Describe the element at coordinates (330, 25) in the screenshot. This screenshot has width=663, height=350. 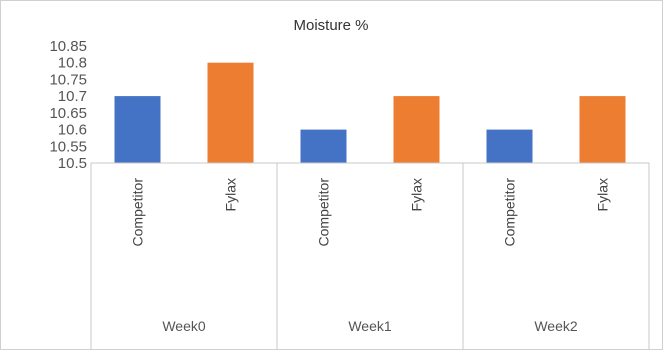
I see `chart-title: Moisture %` at that location.